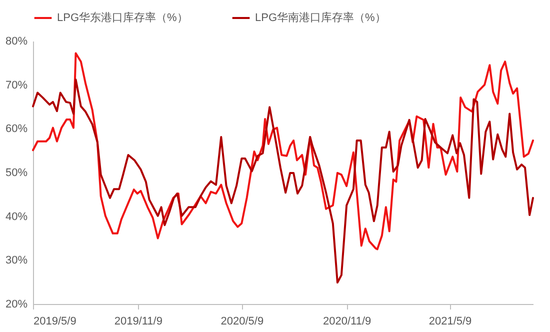 This screenshot has height=332, width=550. What do you see at coordinates (16, 173) in the screenshot?
I see `y-tick-label: 50%` at bounding box center [16, 173].